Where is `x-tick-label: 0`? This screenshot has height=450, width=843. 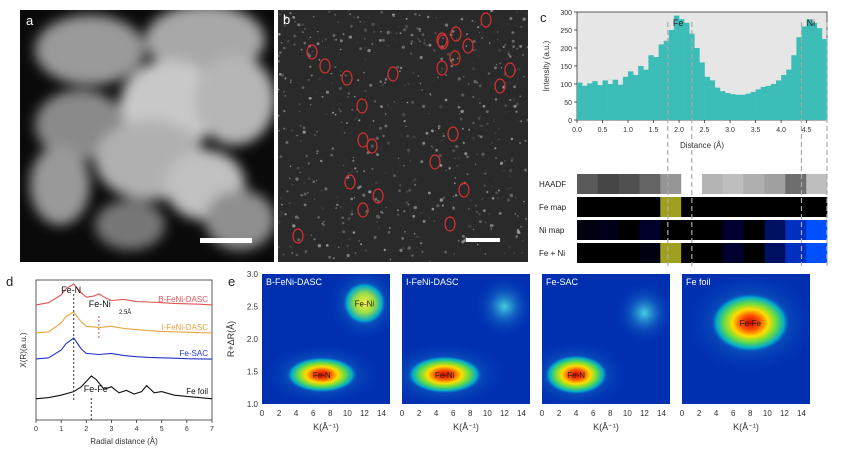 x-tick-label: 0 is located at coordinates (682, 413).